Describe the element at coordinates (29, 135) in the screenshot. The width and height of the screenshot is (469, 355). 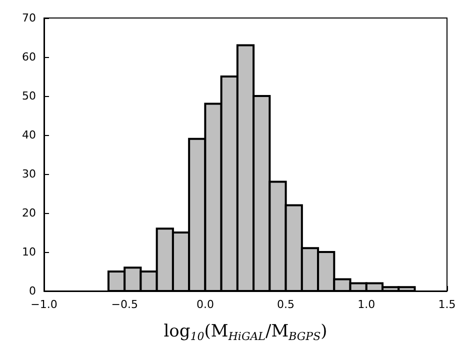
I see `y-tick-label: 40` at that location.